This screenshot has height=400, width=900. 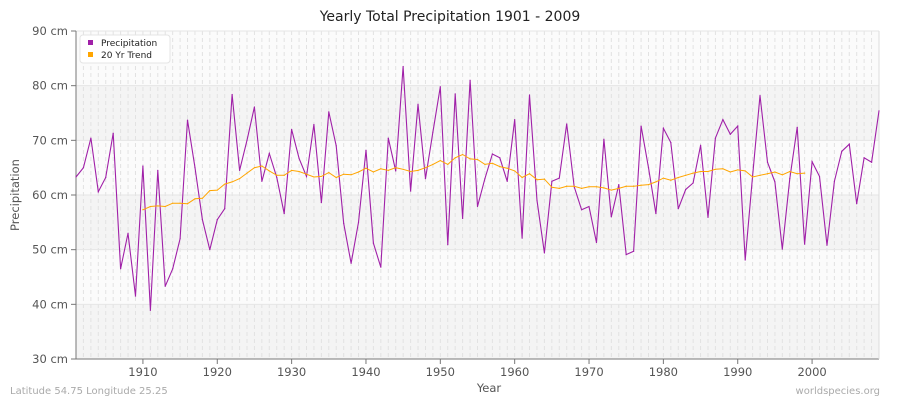 I want to click on x-tick-label: 1970, so click(x=588, y=372).